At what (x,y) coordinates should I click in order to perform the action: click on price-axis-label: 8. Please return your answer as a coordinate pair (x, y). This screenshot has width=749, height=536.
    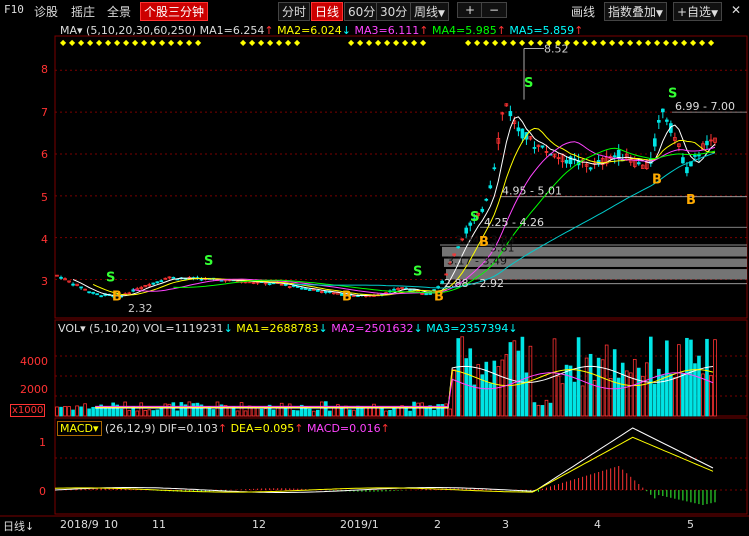
    Looking at the image, I should click on (44, 69).